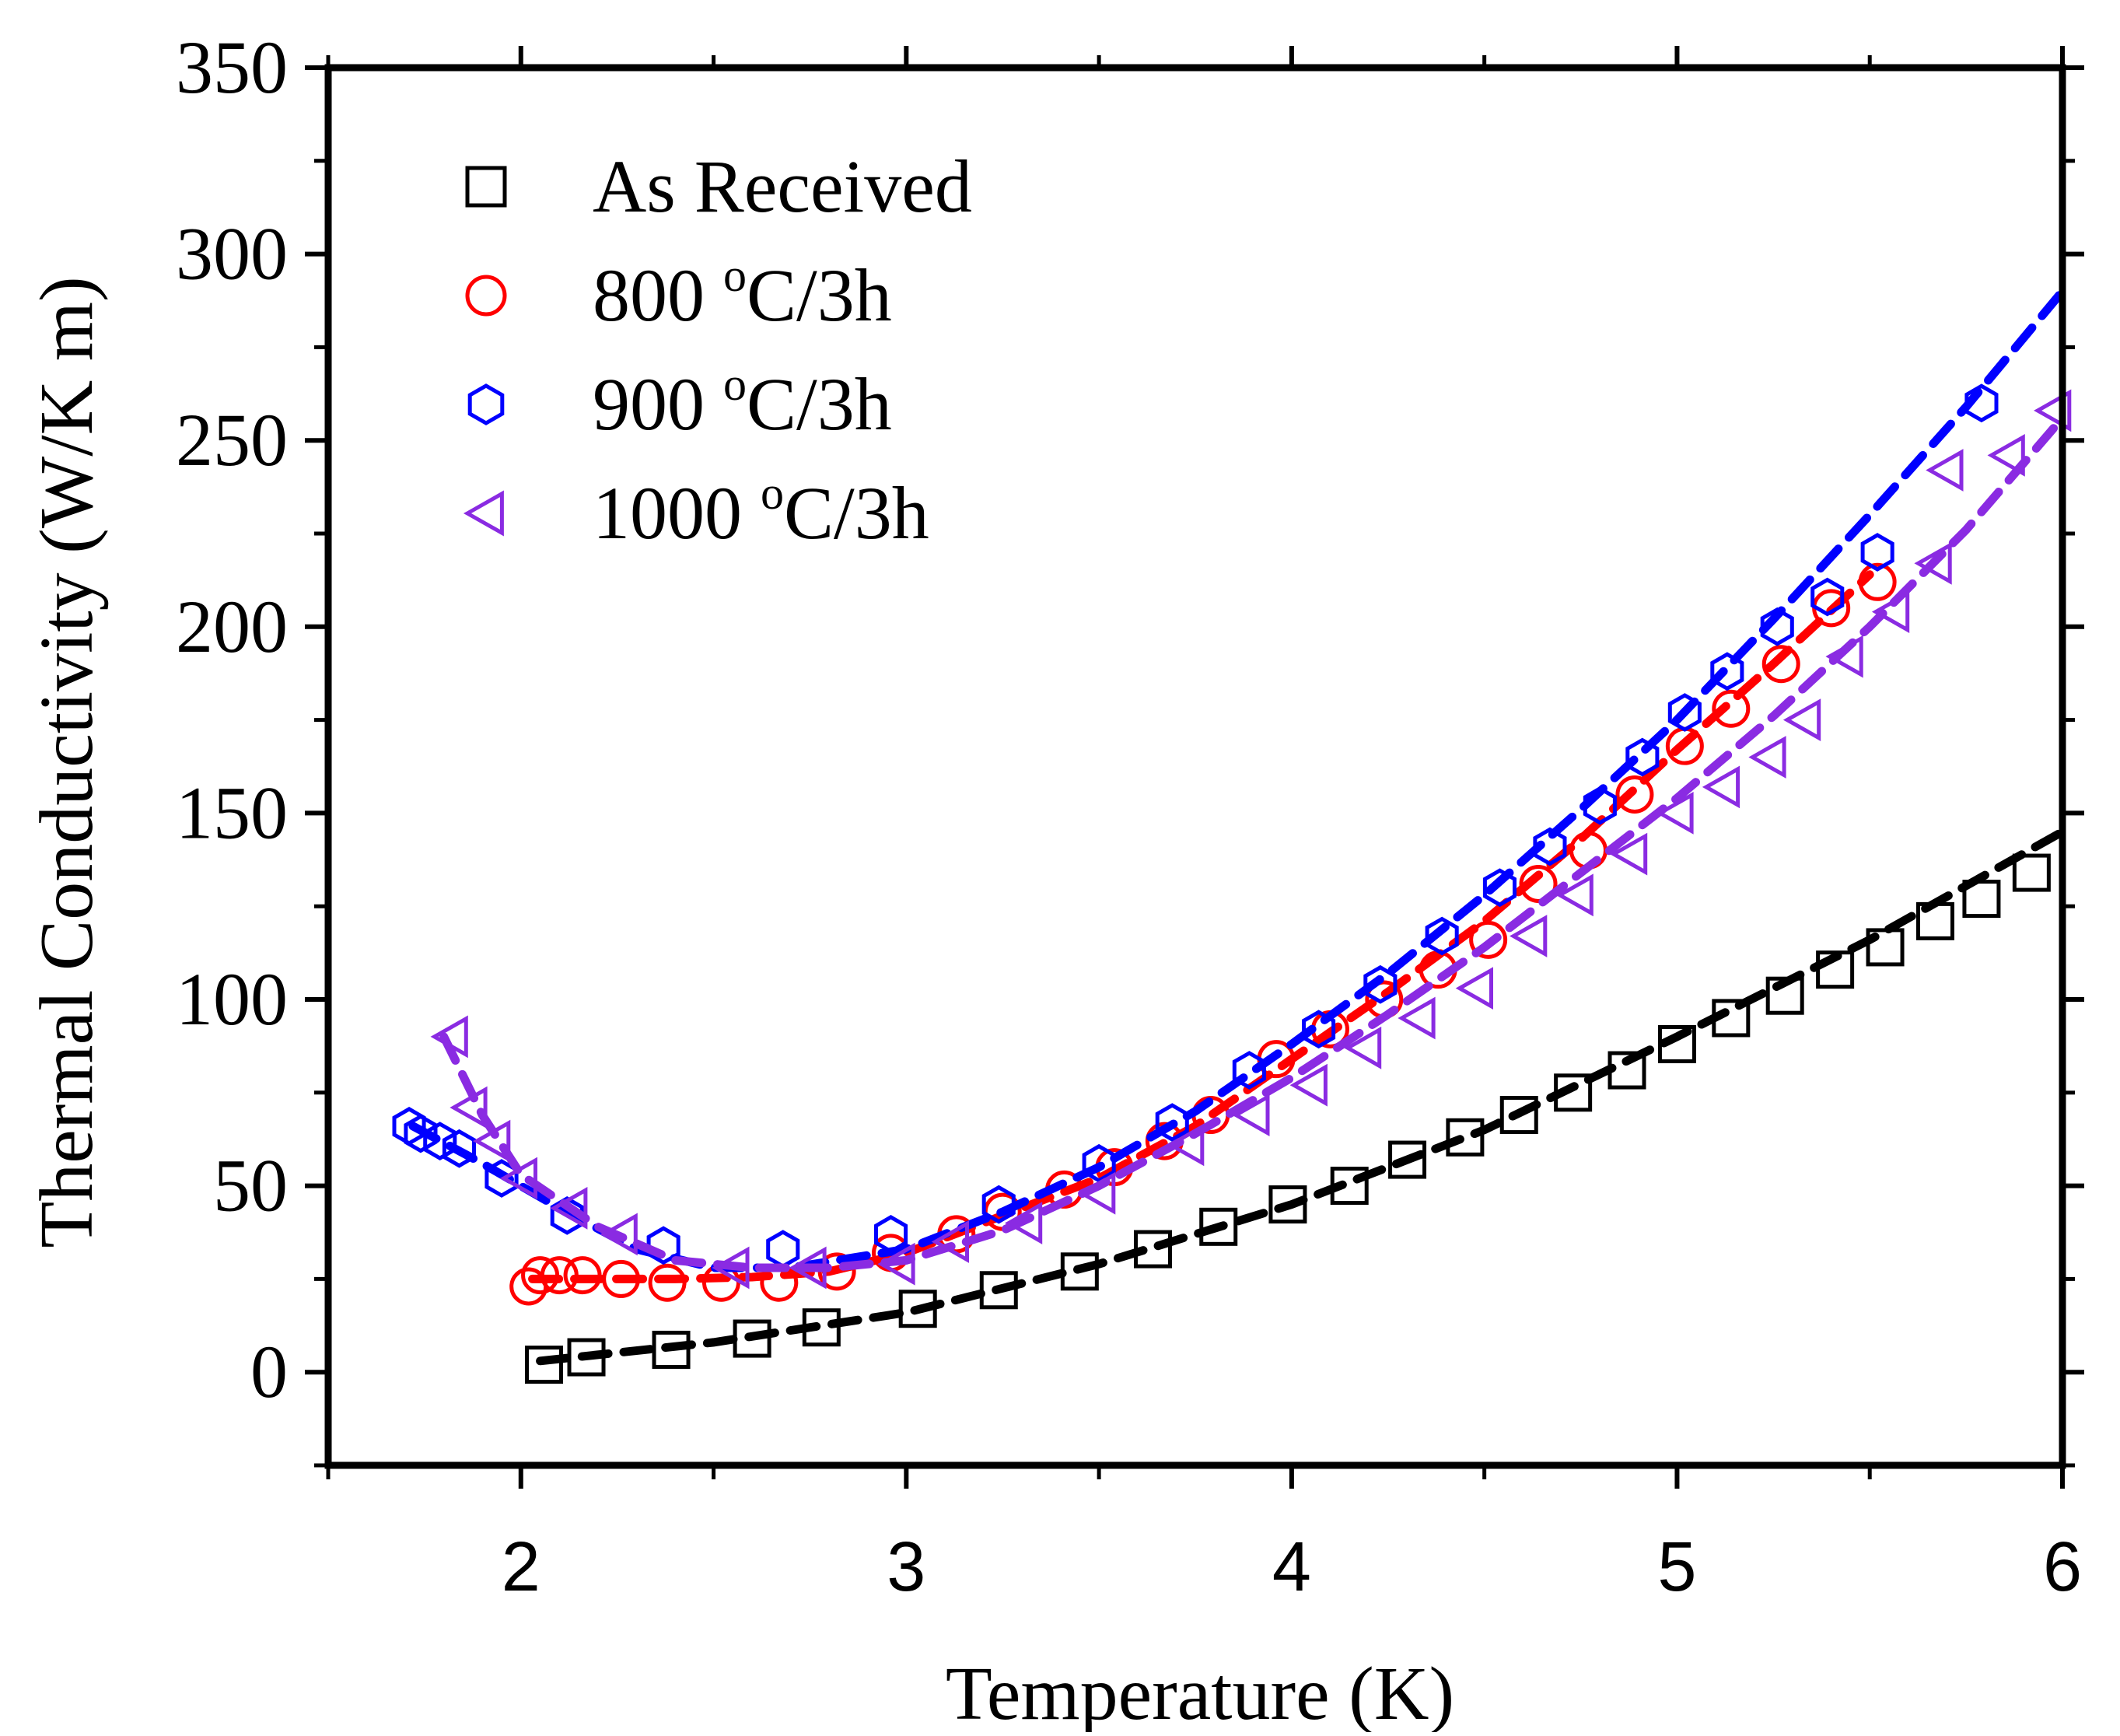 This screenshot has height=1736, width=2120. I want to click on x-tick-label: 5, so click(1677, 1567).